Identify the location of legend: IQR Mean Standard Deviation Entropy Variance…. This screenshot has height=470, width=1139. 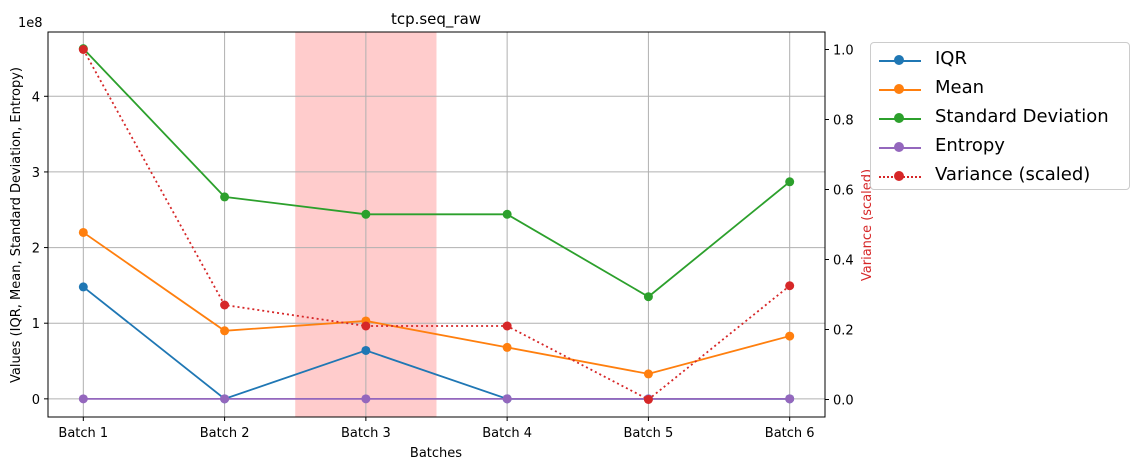
(1000, 116).